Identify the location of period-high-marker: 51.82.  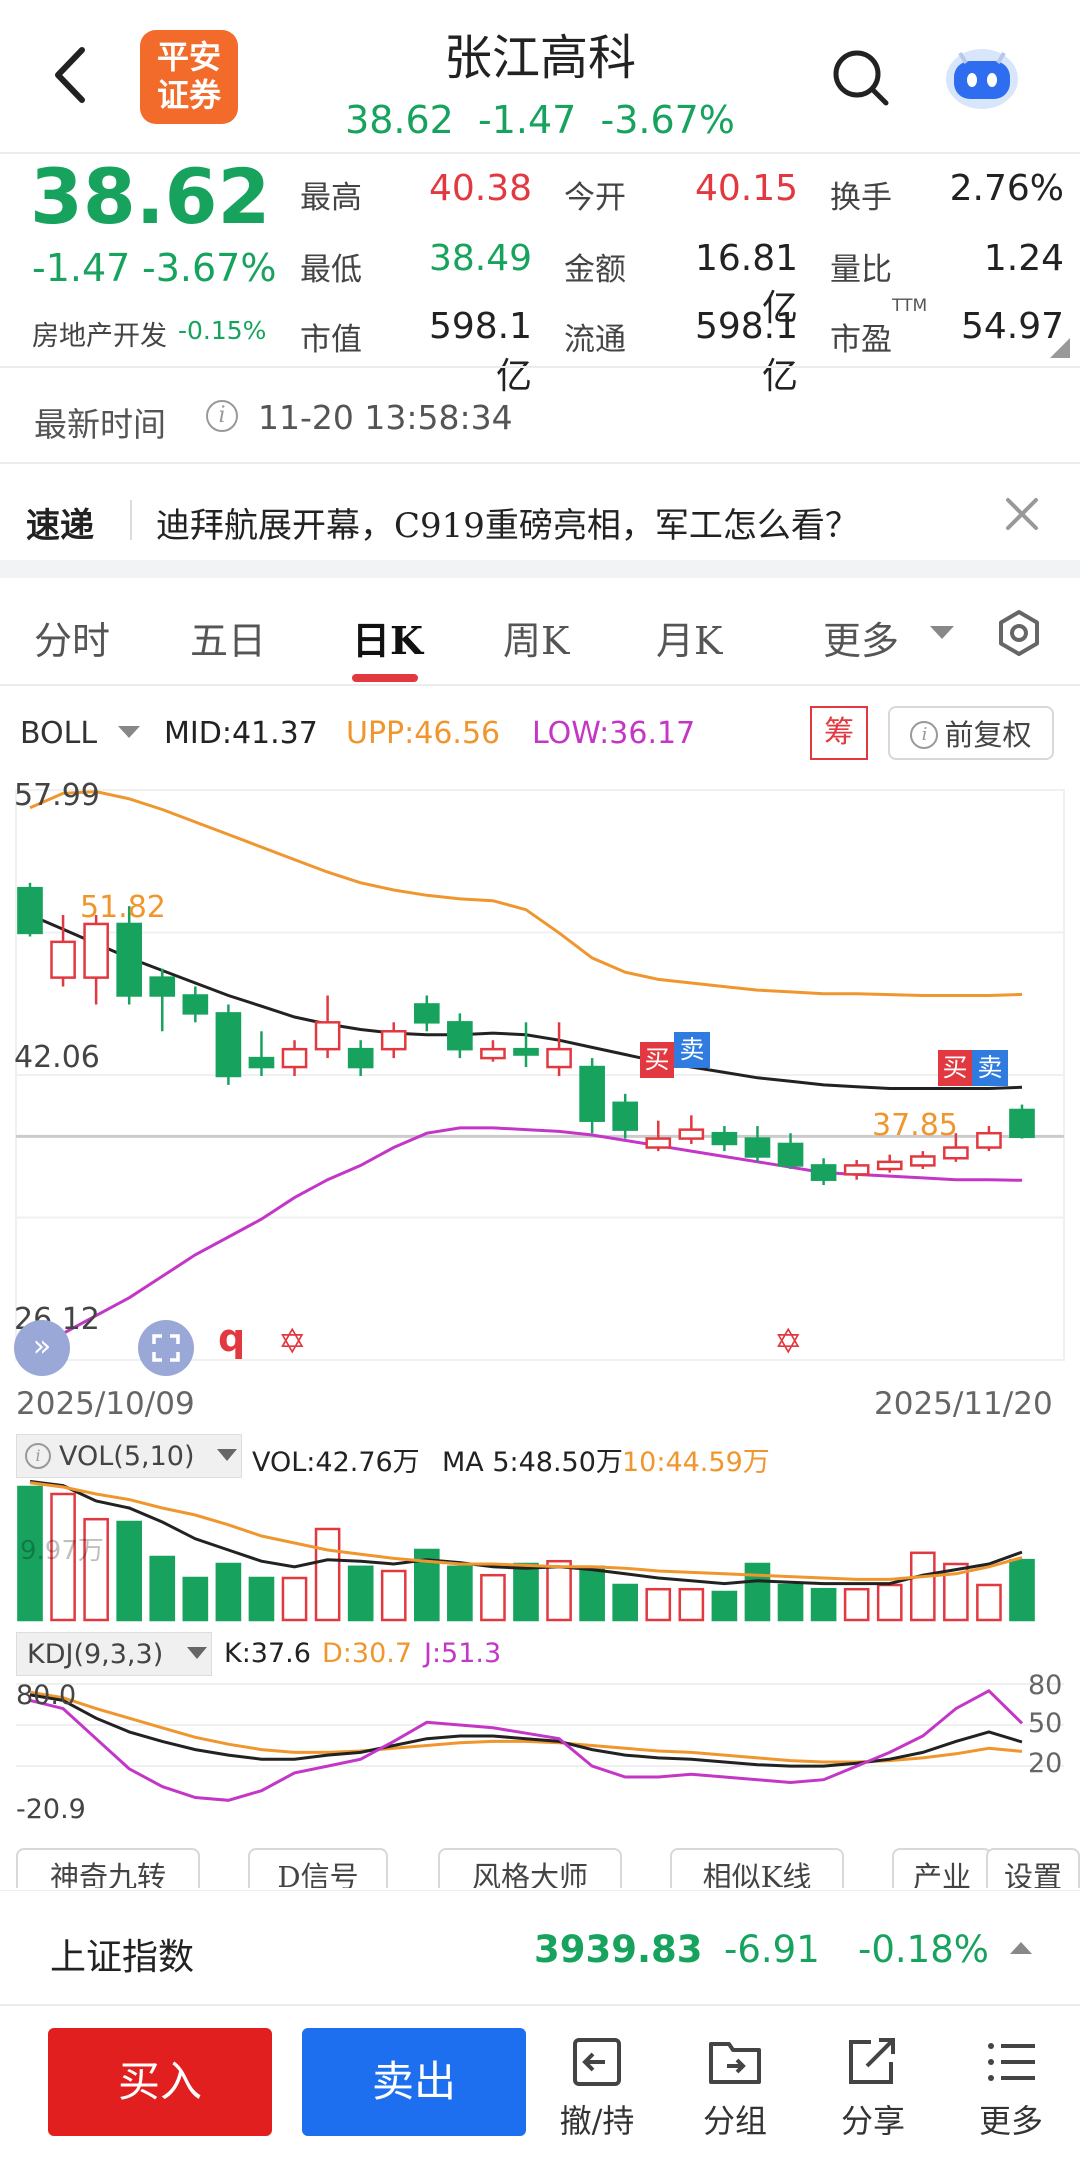
(123, 907).